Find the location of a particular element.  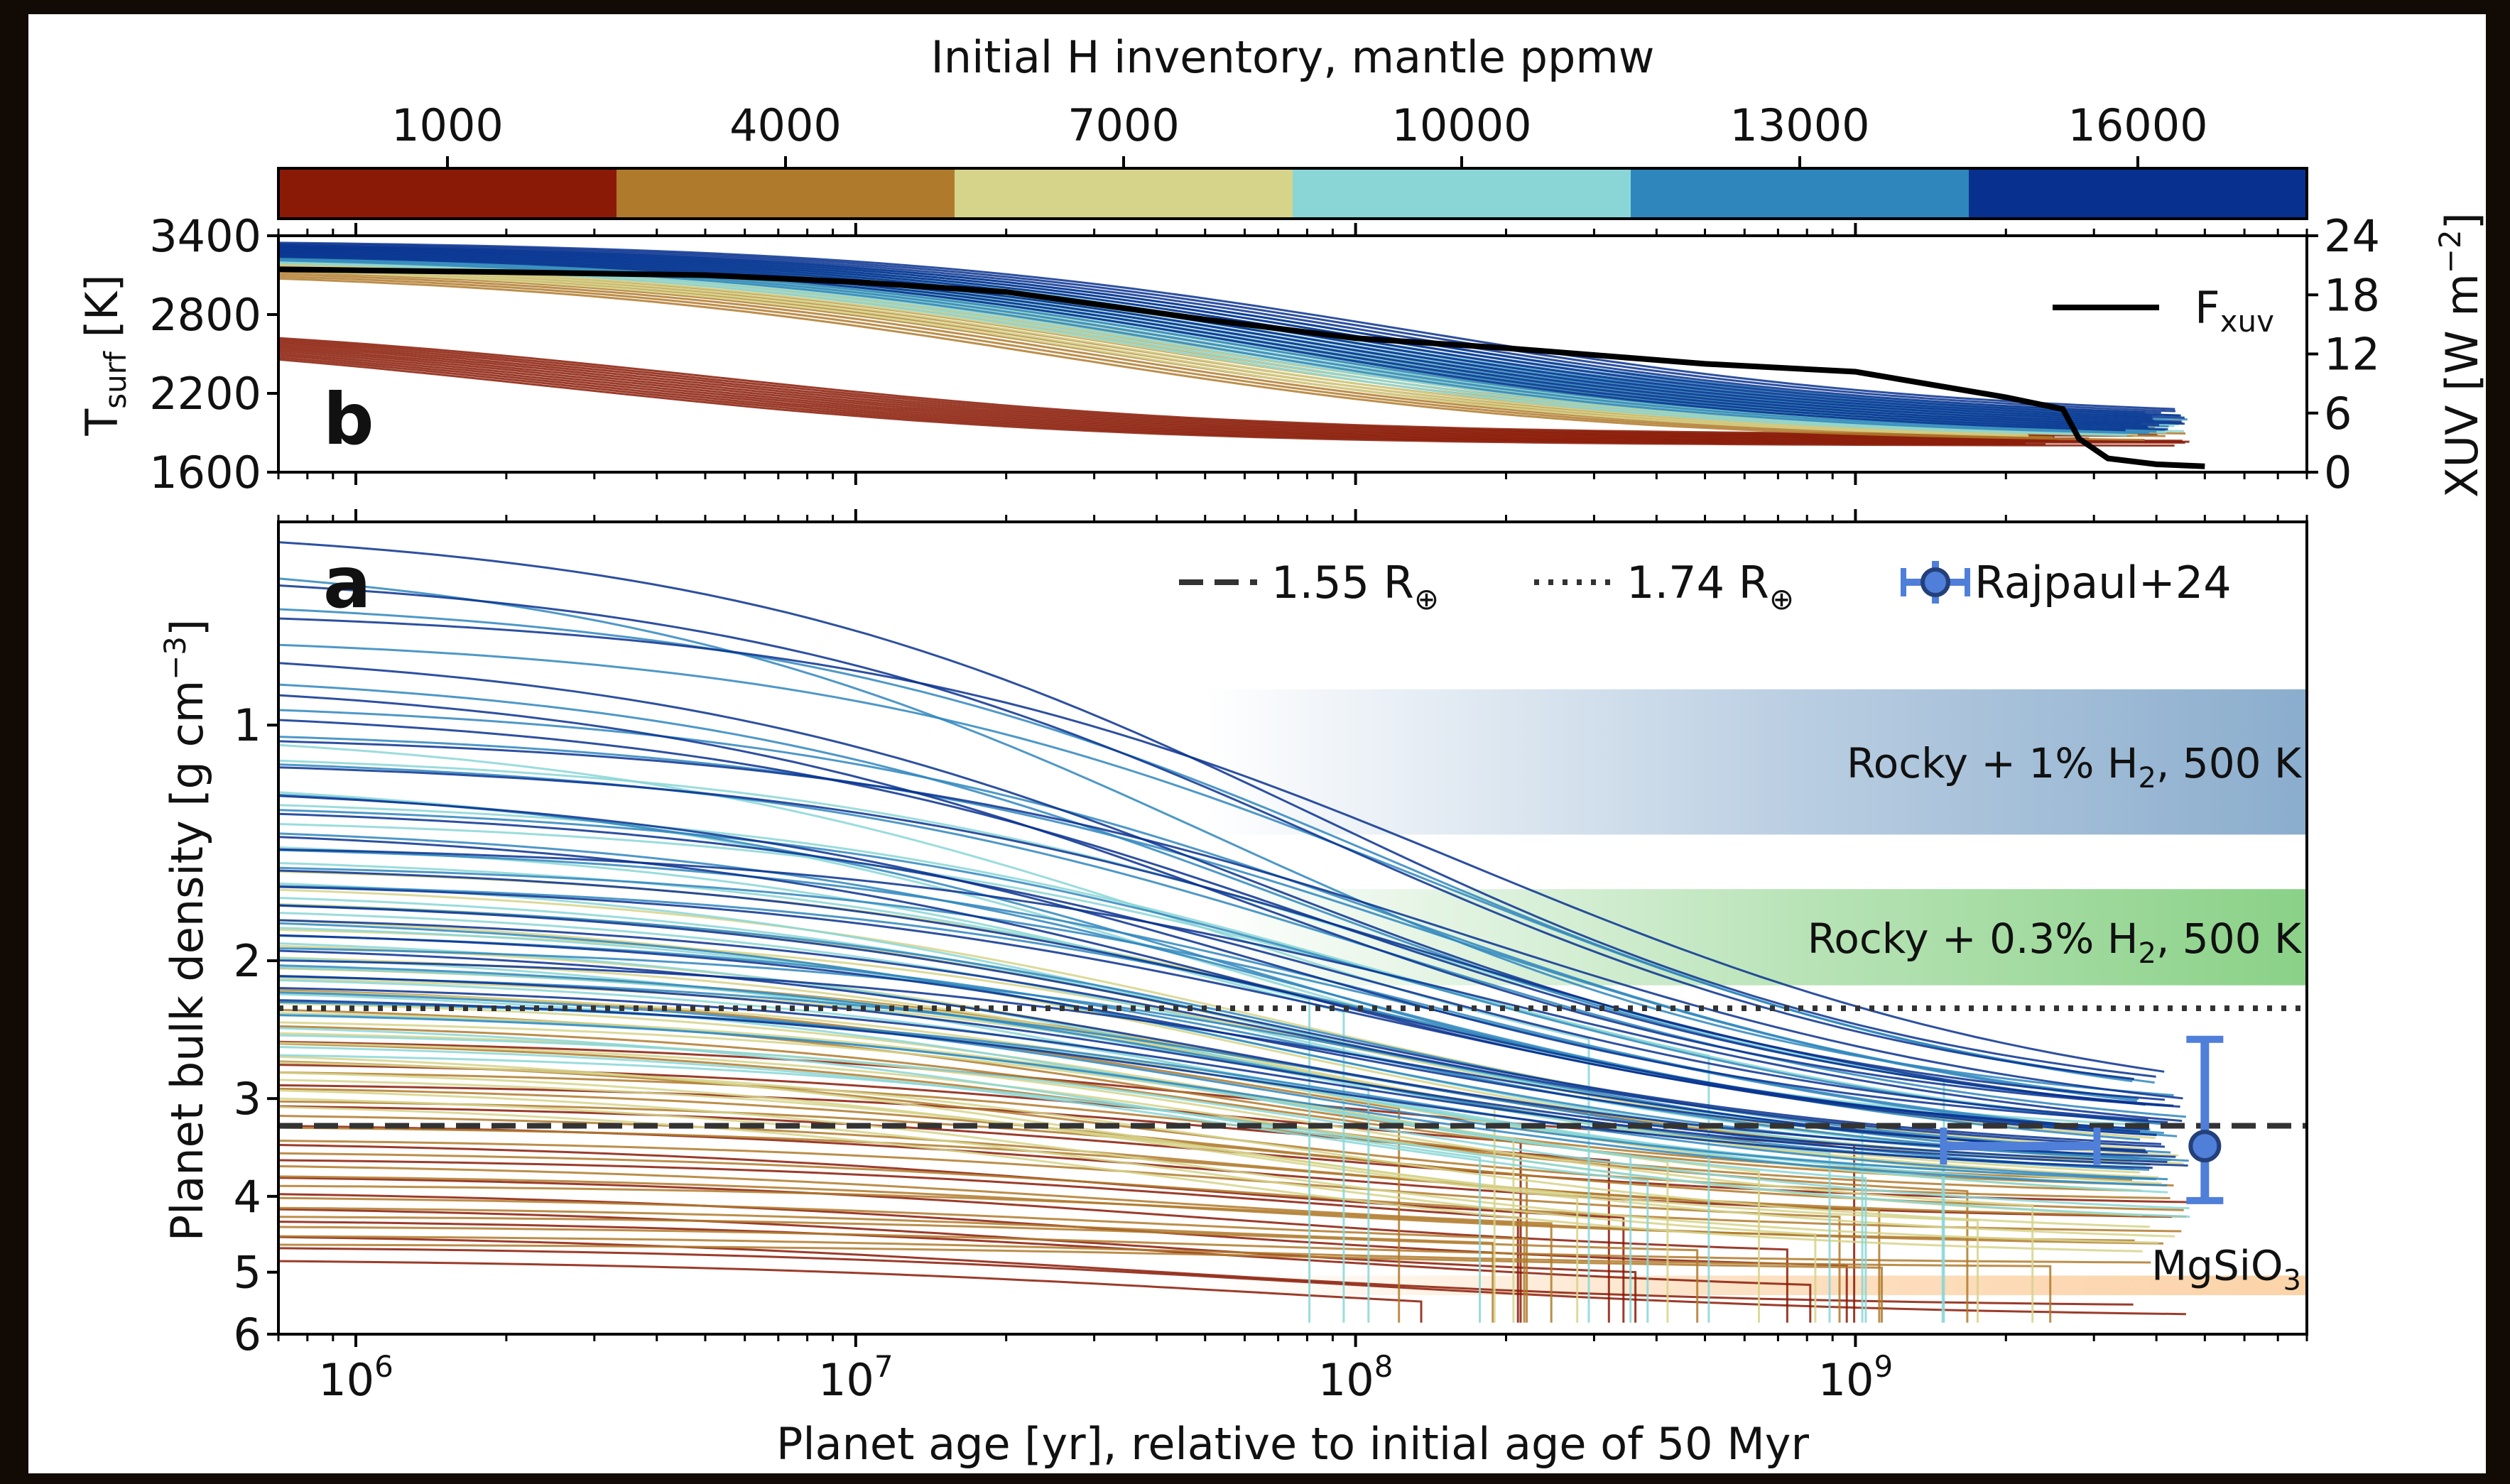

panel-b-y2tick-label: 0 is located at coordinates (2338, 472).